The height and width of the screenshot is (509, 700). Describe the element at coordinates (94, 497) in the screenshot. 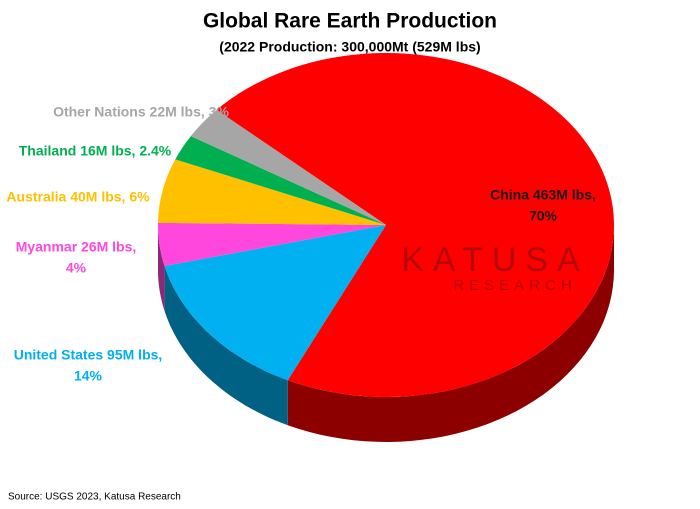

I see `source-note: Source: USGS 2023, Katusa Research` at that location.